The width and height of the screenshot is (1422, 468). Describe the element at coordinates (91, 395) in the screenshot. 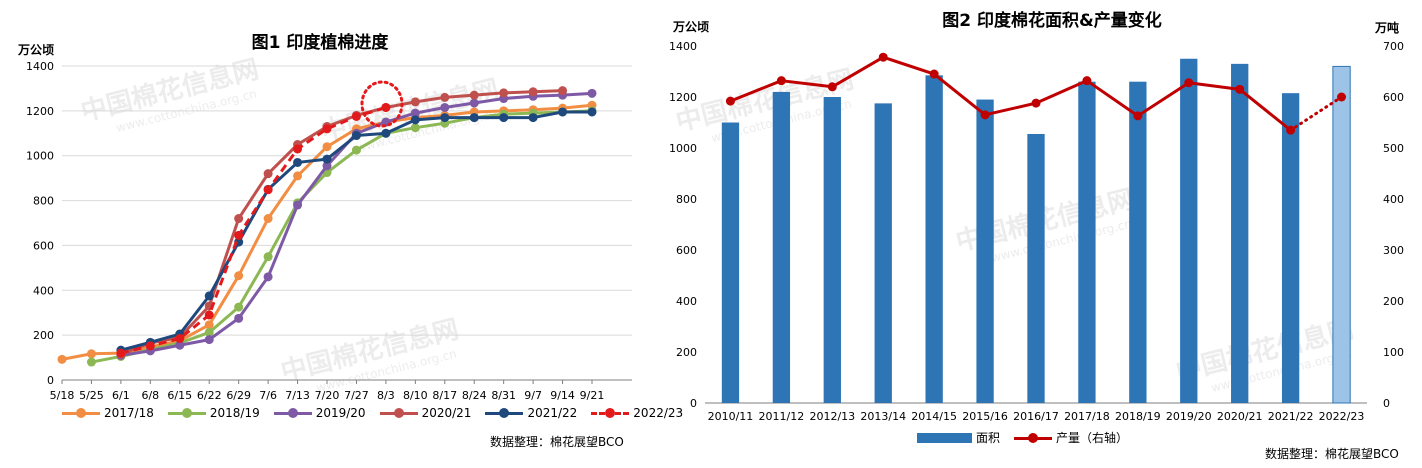

I see `x-tick-label: 5/25` at that location.